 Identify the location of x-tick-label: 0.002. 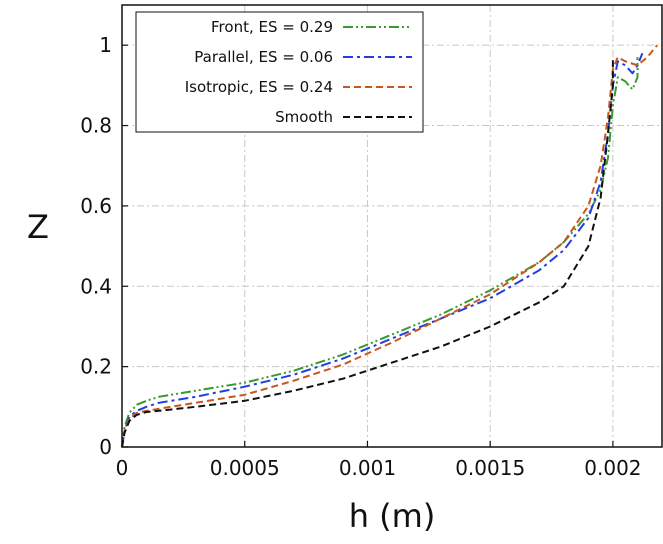
(612, 468).